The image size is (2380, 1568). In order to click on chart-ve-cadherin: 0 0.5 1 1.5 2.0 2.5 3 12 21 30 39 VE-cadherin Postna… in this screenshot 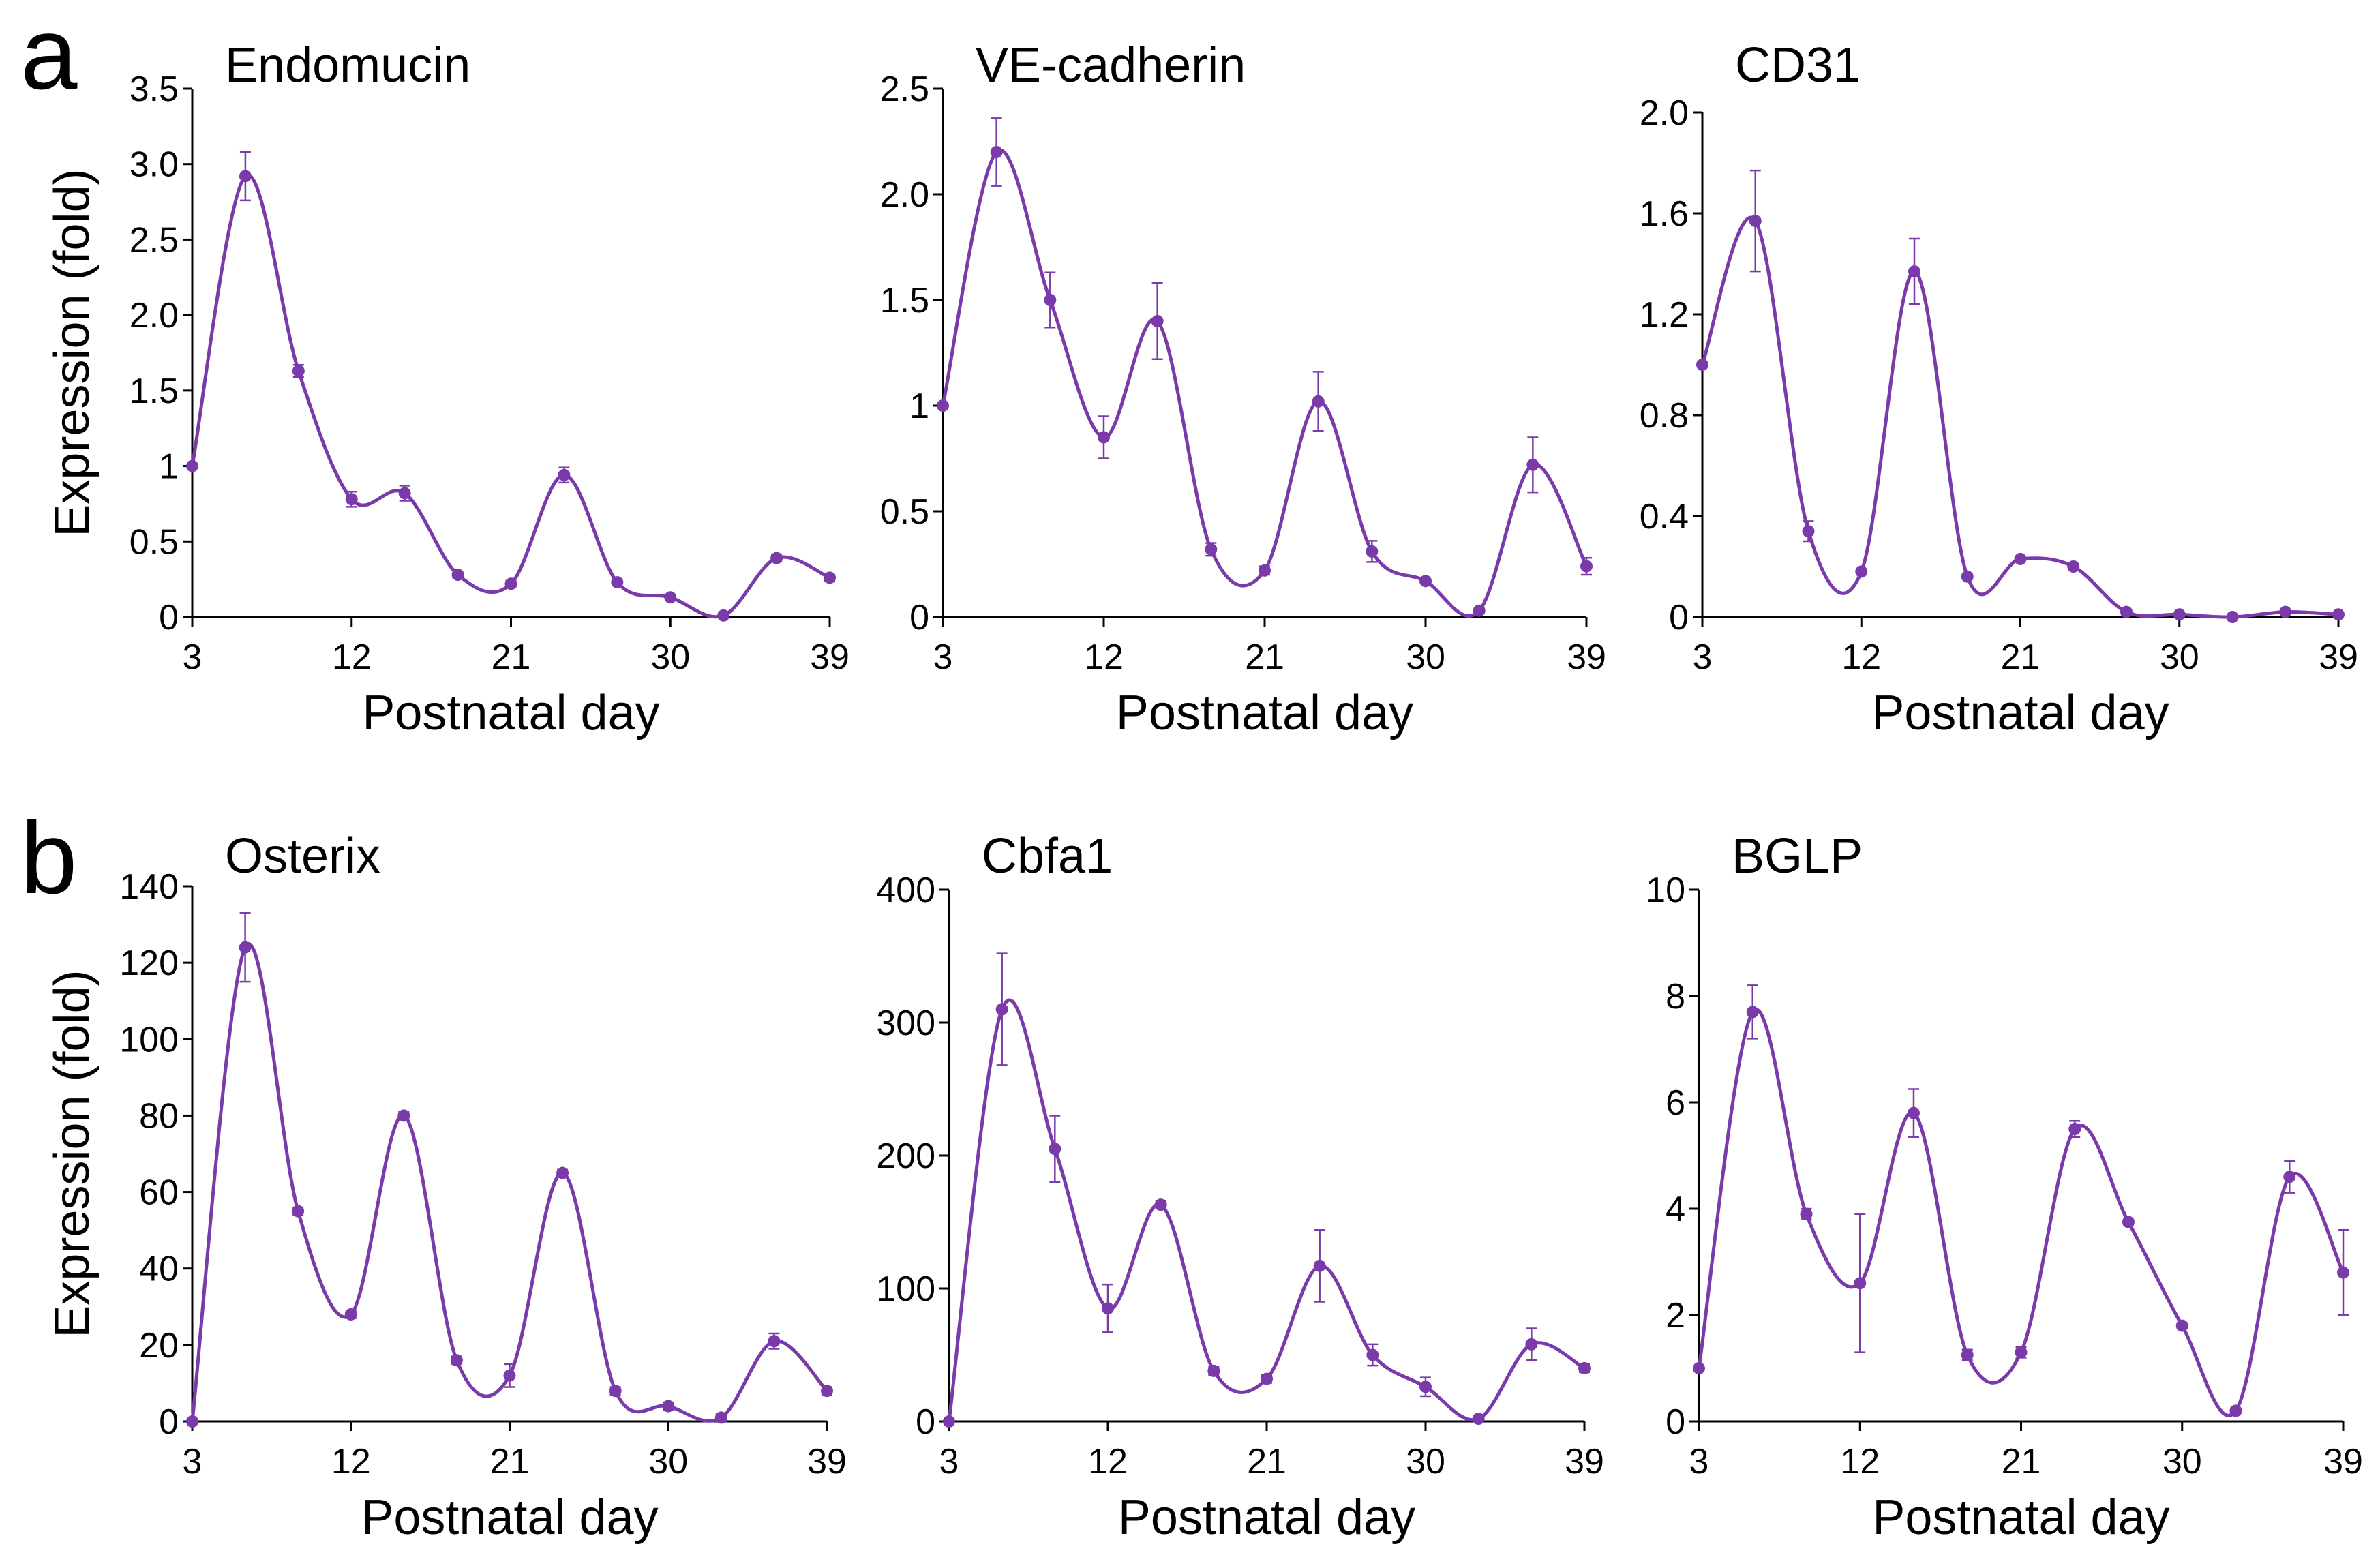, I will do `click(1243, 389)`.